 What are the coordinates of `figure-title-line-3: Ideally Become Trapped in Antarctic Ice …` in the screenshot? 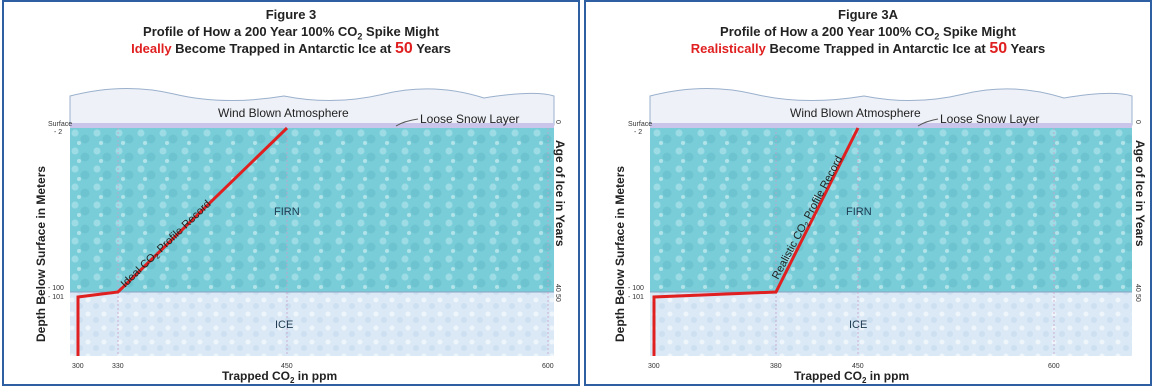 It's located at (291, 48).